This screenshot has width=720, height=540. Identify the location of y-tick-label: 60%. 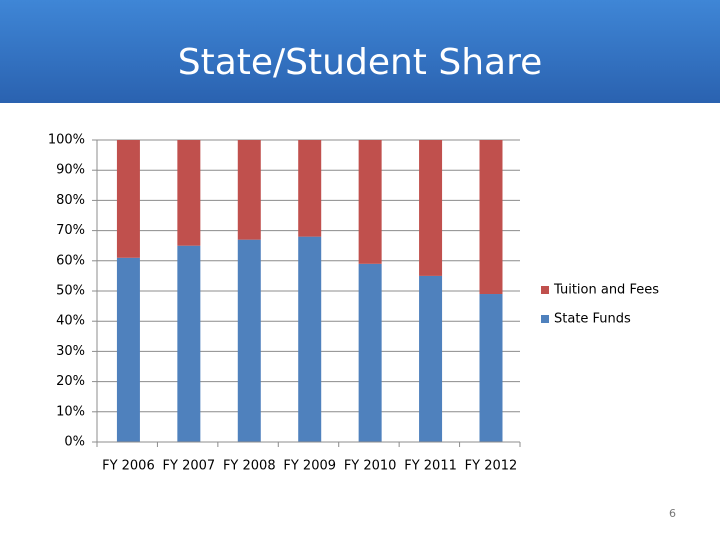
(70, 260).